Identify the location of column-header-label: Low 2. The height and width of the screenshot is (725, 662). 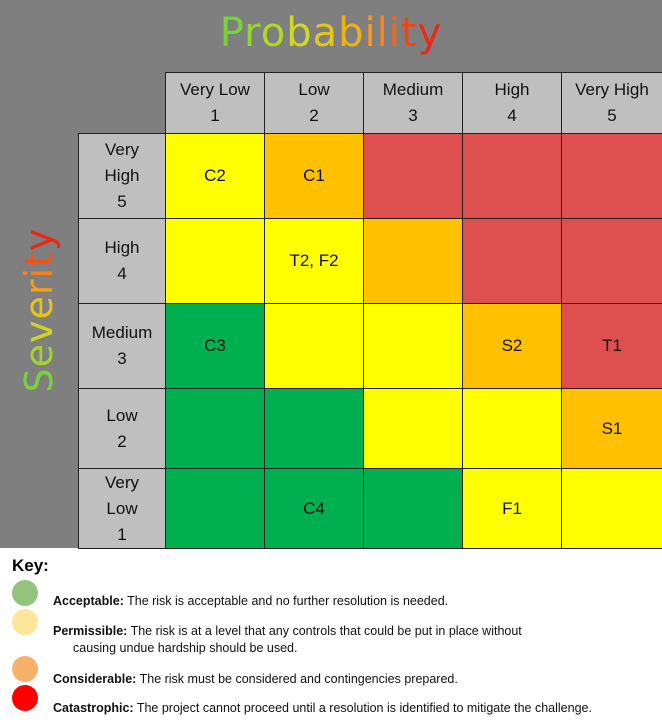
(314, 102).